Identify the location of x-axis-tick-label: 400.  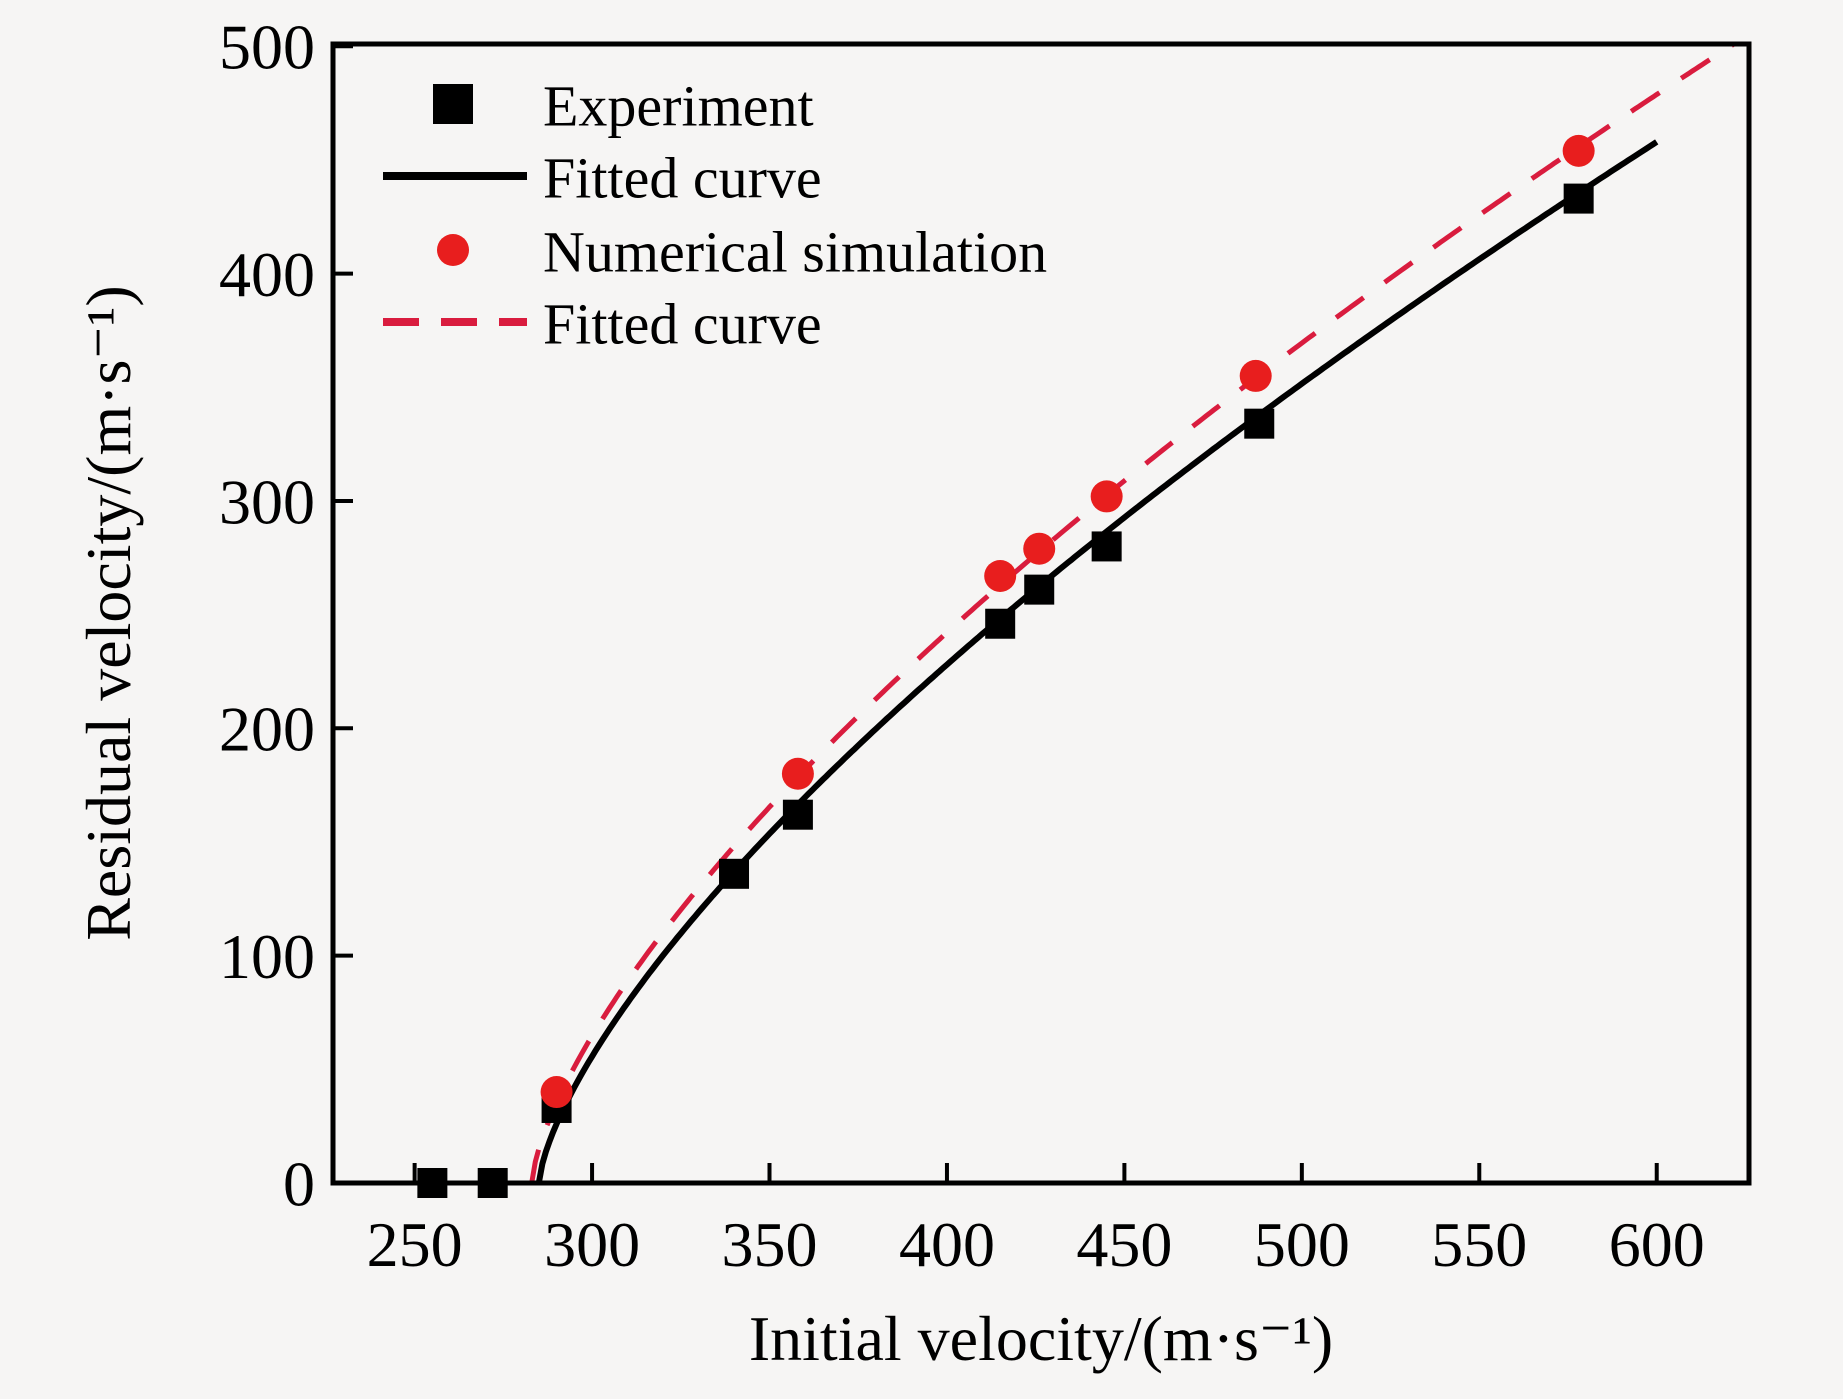
(947, 1244).